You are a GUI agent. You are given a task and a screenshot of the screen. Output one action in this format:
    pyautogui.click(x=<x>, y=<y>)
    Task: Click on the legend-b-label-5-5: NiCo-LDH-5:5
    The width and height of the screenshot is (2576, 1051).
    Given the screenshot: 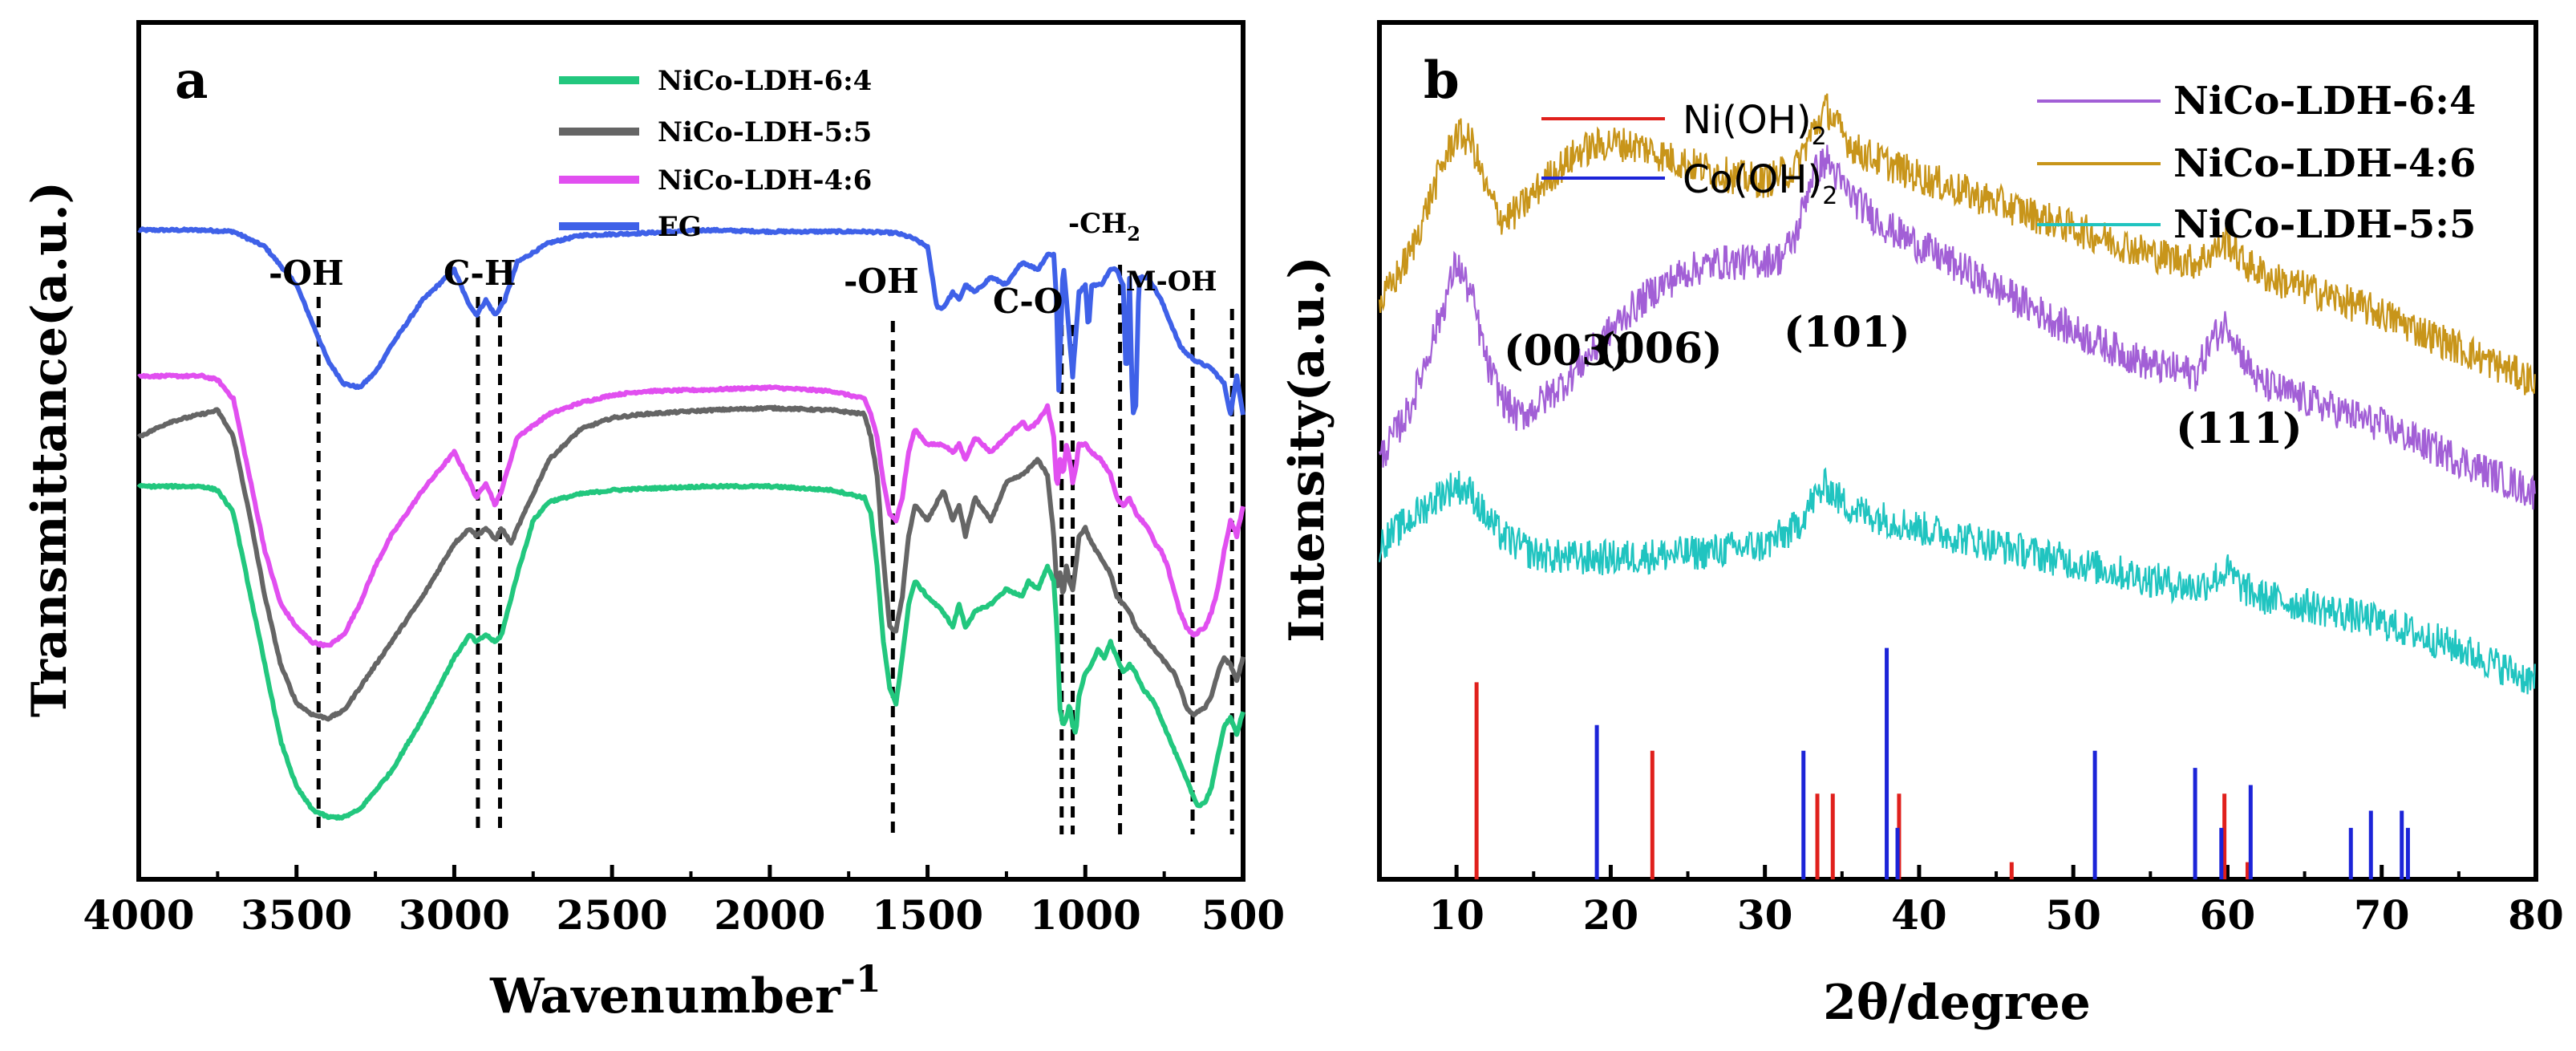 What is the action you would take?
    pyautogui.click(x=2324, y=224)
    